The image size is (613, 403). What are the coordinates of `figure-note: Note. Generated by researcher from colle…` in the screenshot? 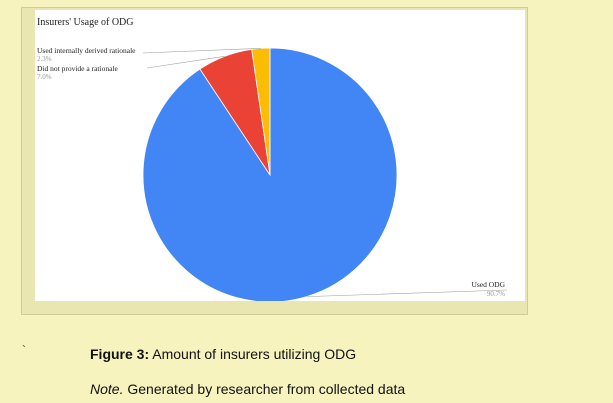 It's located at (247, 389).